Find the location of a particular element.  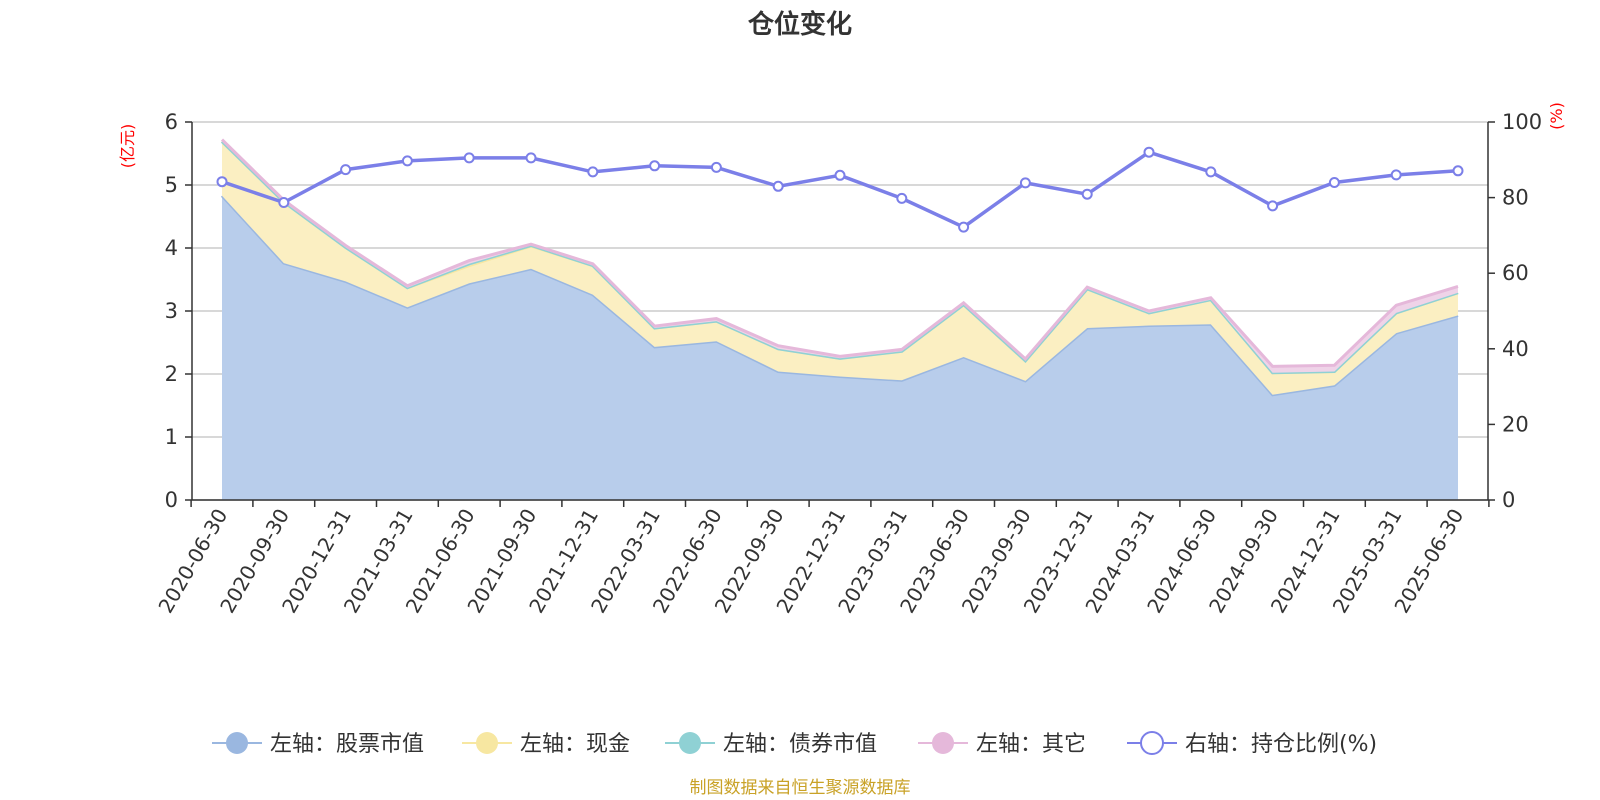

right-tick-label: 100 is located at coordinates (1522, 122).